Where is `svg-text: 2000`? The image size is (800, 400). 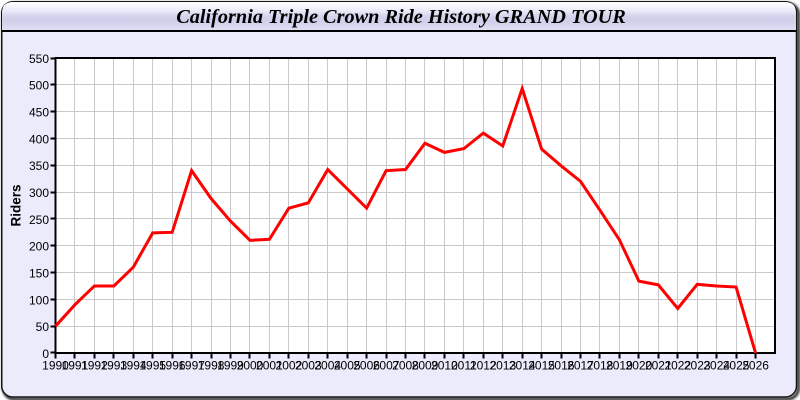 svg-text: 2000 is located at coordinates (250, 365).